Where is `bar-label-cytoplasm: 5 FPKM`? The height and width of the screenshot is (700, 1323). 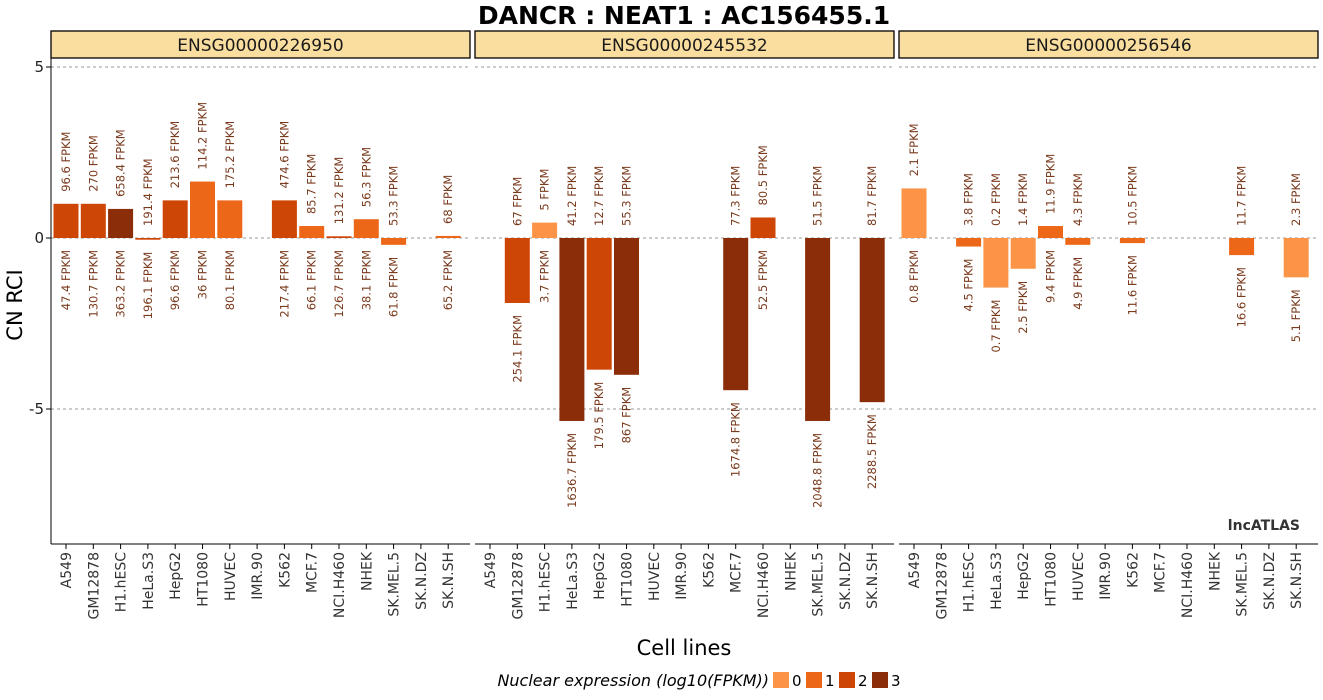 bar-label-cytoplasm: 5 FPKM is located at coordinates (545, 190).